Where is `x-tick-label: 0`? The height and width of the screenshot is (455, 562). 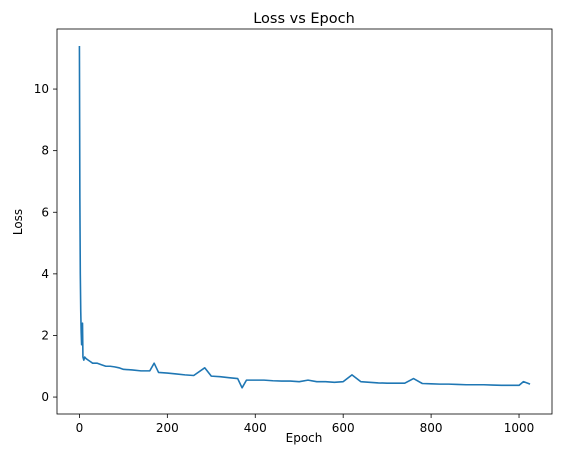 x-tick-label: 0 is located at coordinates (80, 428).